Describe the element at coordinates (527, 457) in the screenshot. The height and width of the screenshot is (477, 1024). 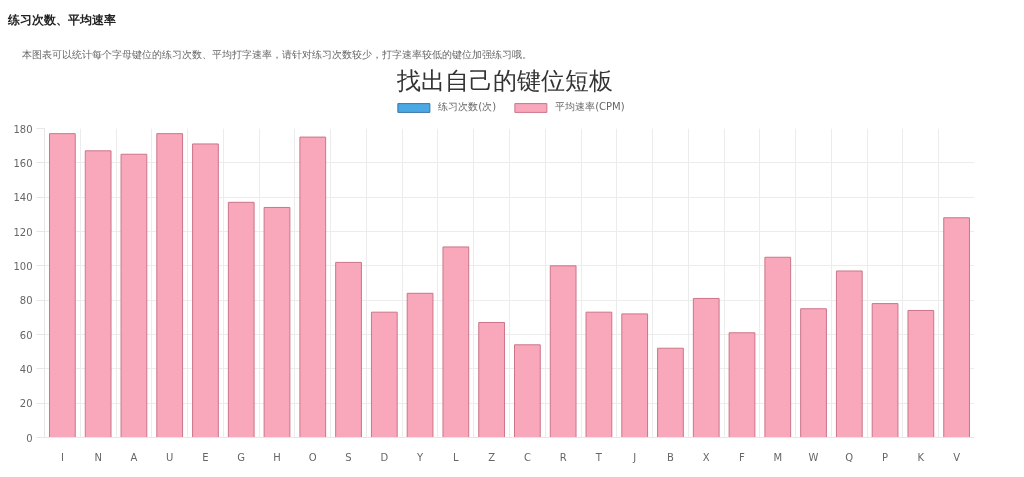
I see `x-tick-label: C` at that location.